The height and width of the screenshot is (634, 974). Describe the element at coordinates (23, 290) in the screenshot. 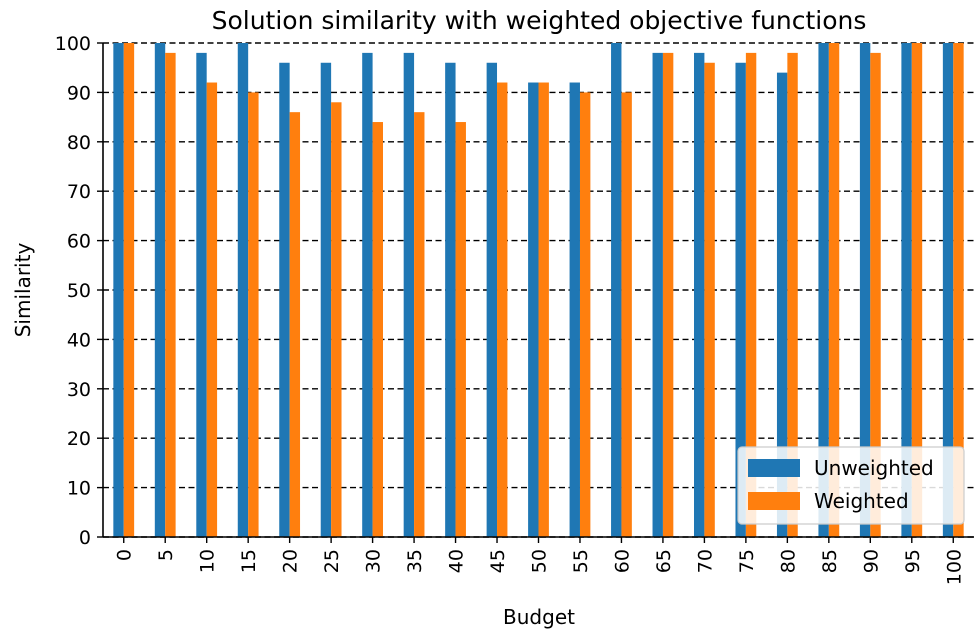

I see `y-axis-label: Similarity` at that location.